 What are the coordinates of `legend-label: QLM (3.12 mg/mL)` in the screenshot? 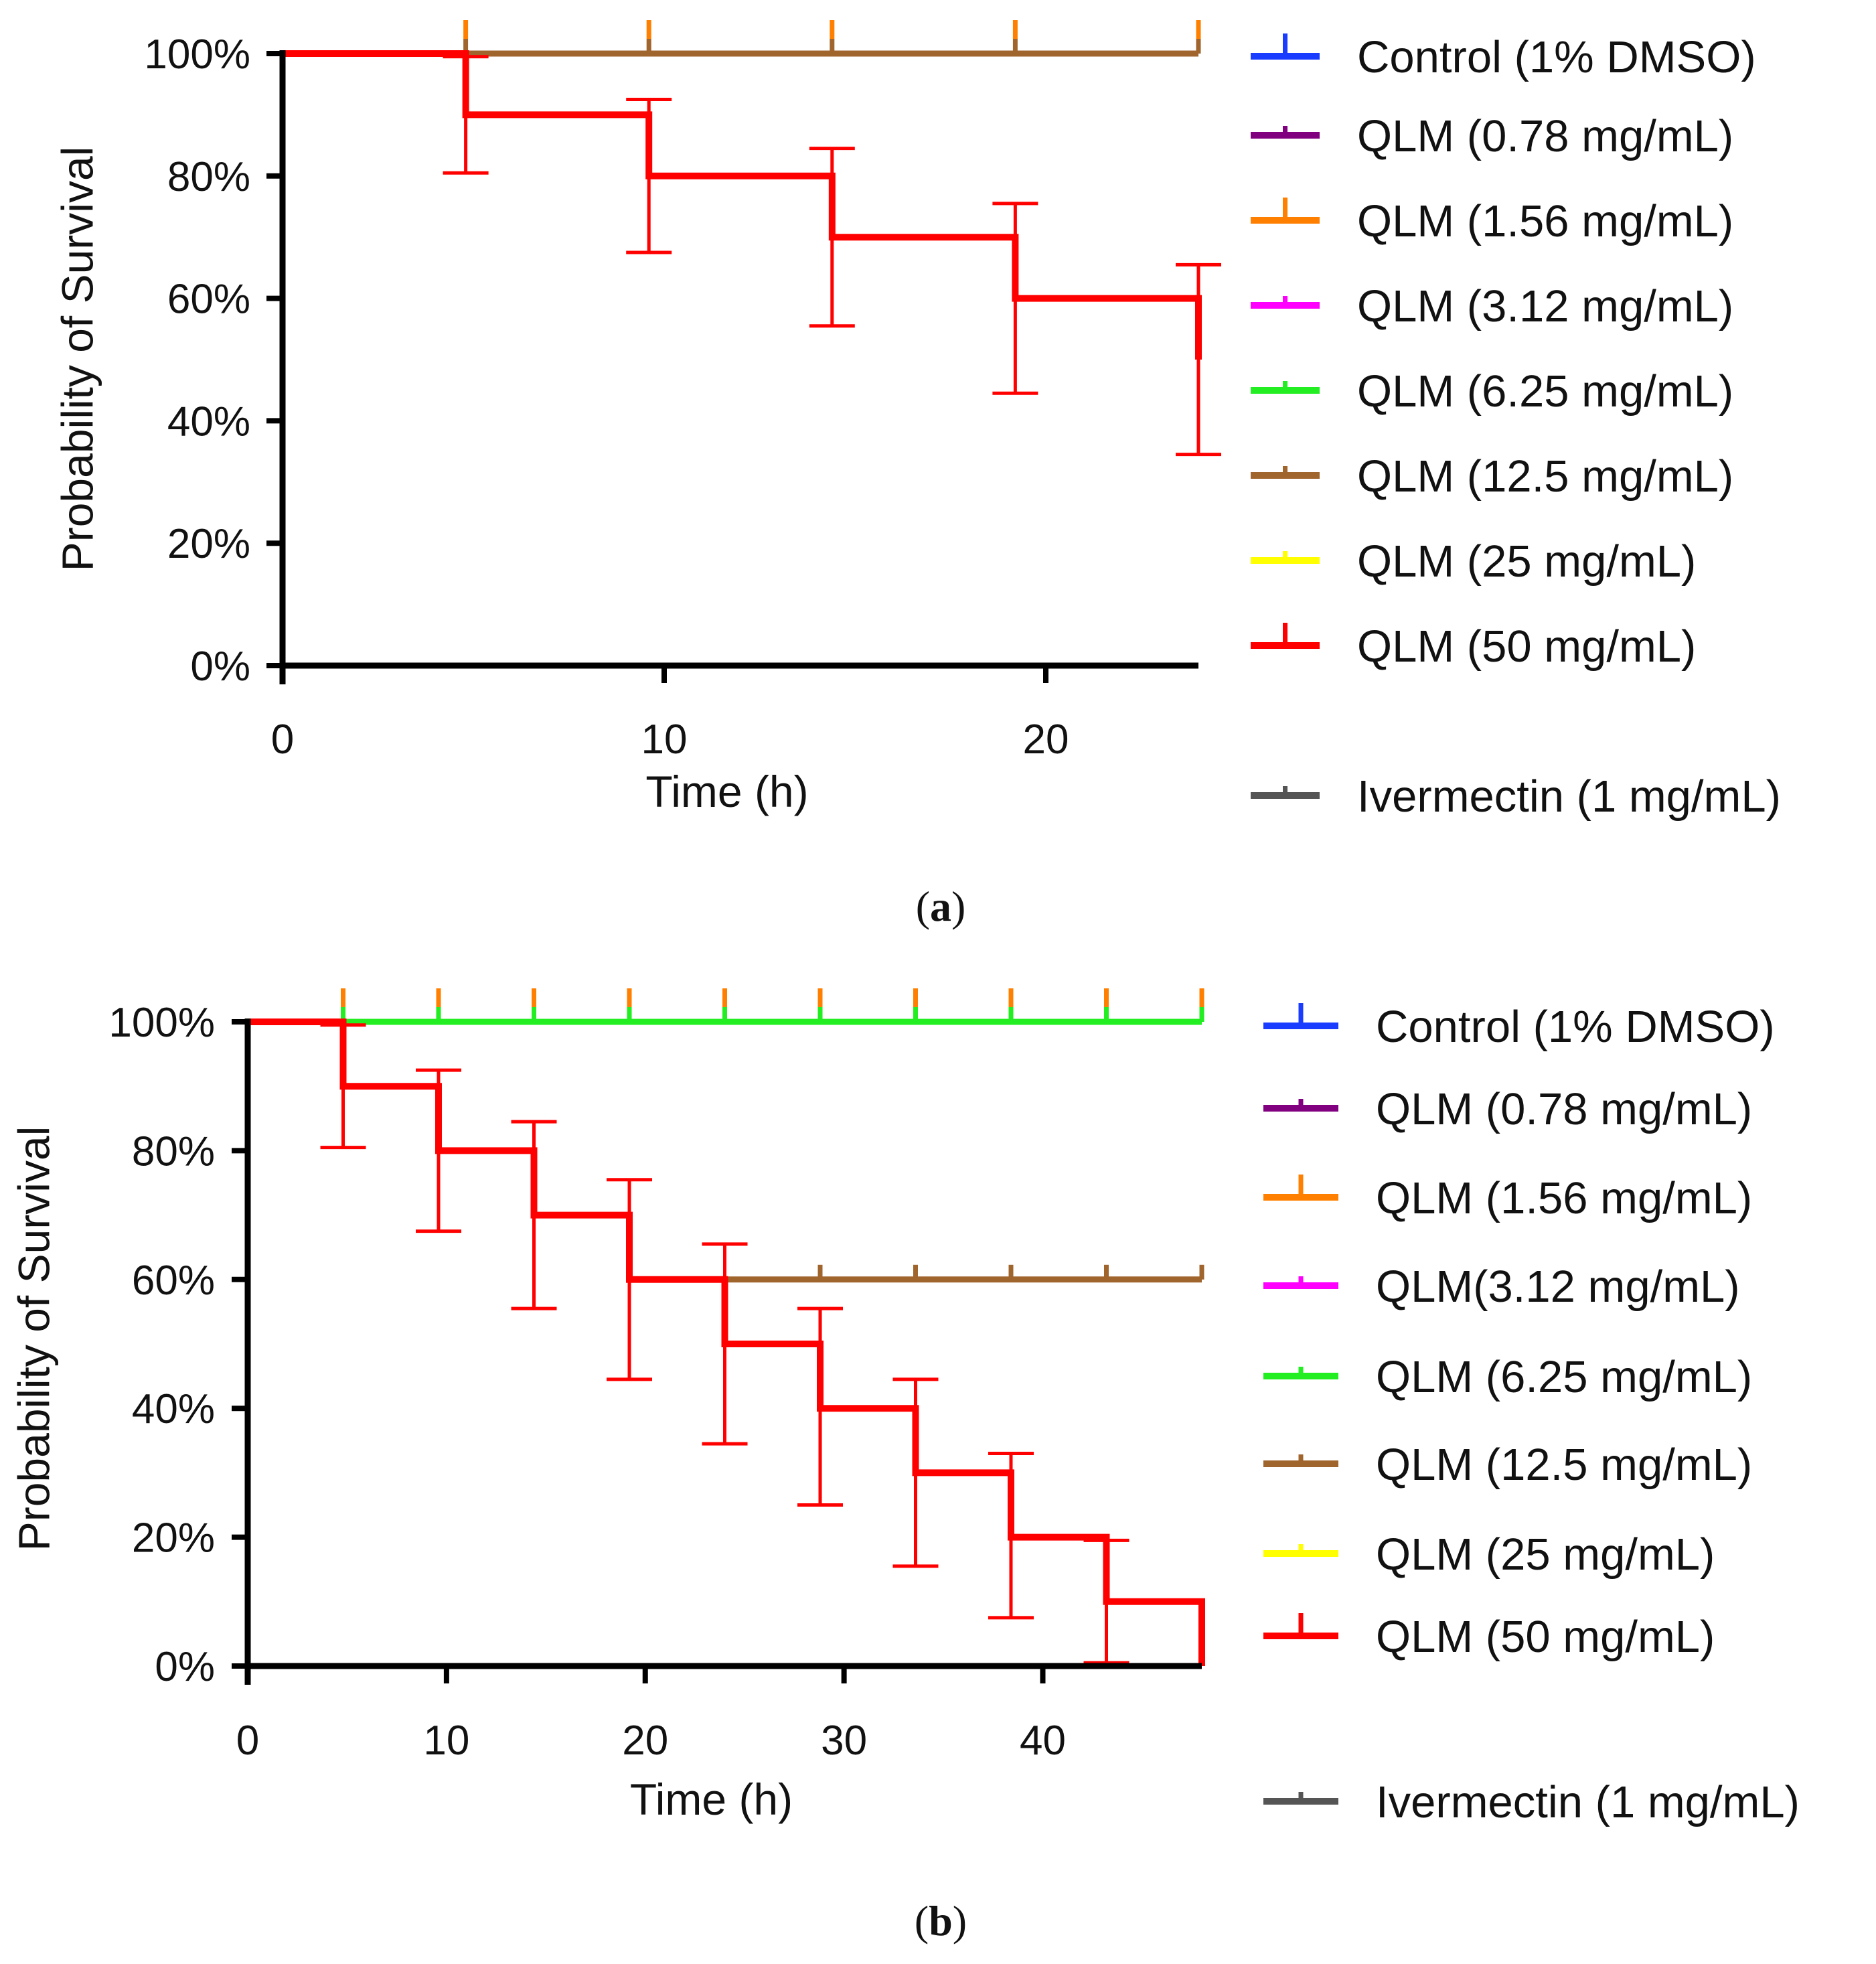 It's located at (1545, 306).